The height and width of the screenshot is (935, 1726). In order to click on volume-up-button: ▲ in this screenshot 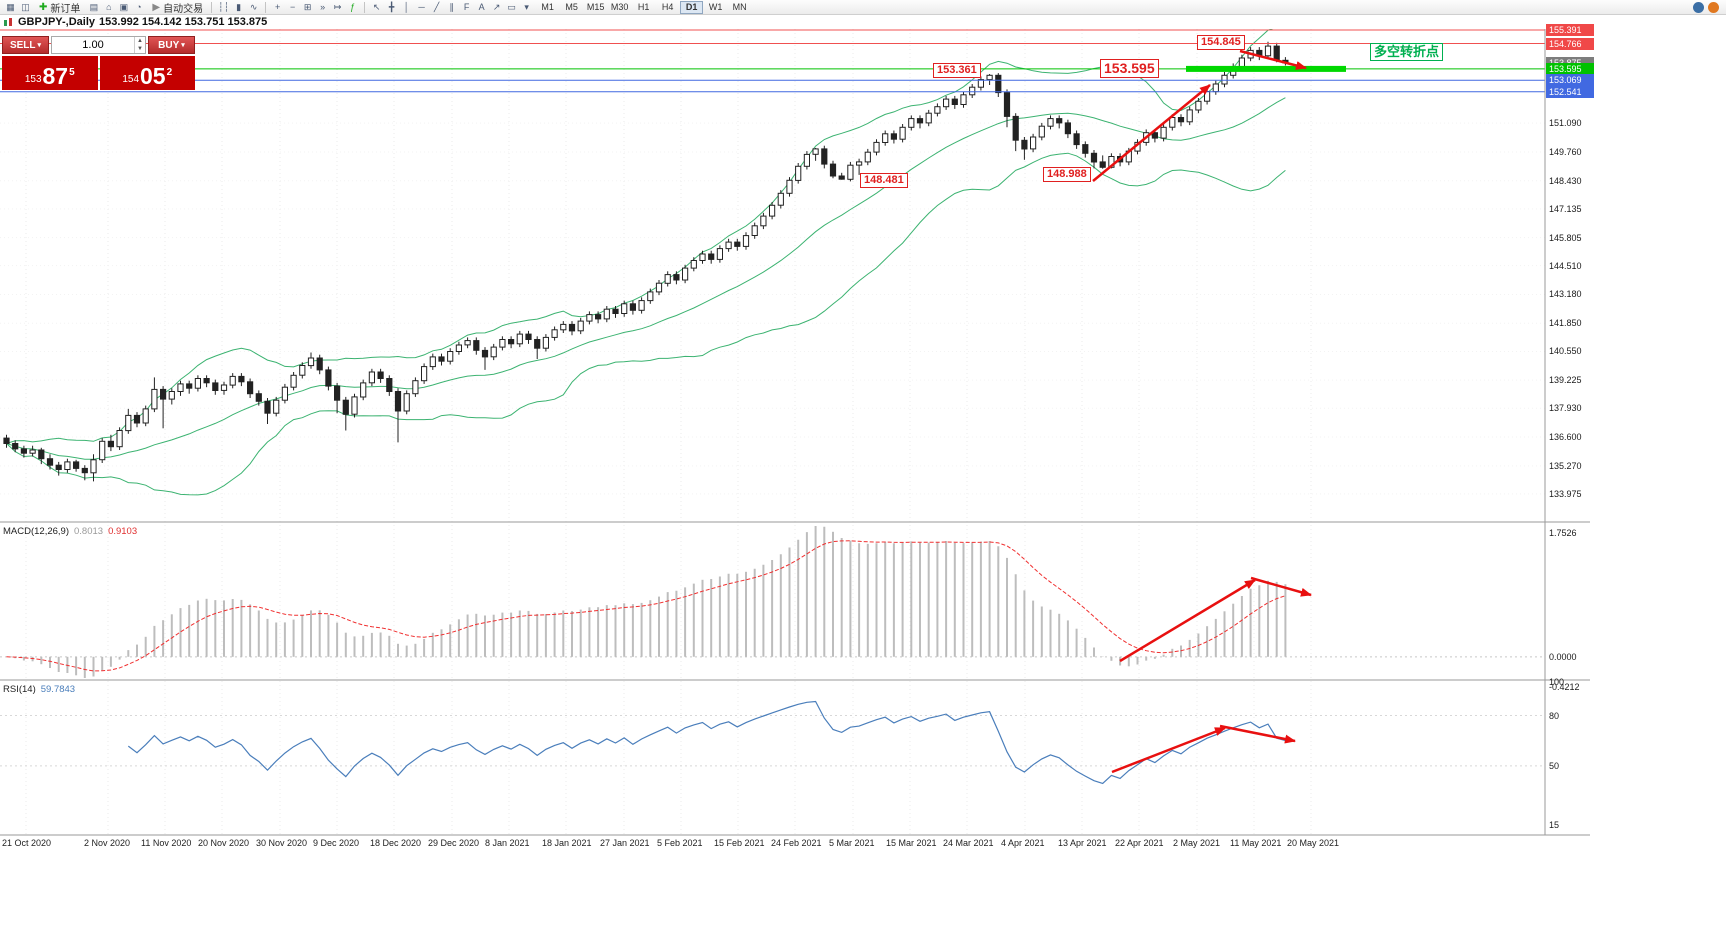, I will do `click(140, 41)`.